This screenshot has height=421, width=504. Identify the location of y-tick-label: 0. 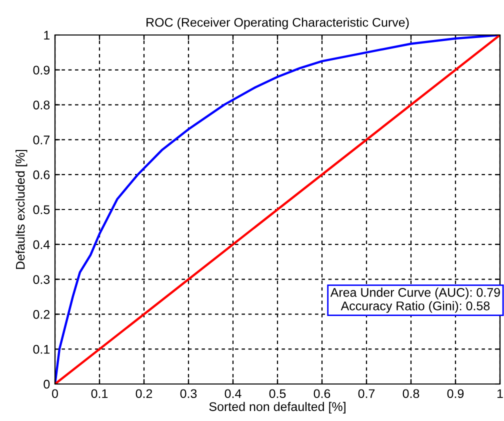
(47, 384).